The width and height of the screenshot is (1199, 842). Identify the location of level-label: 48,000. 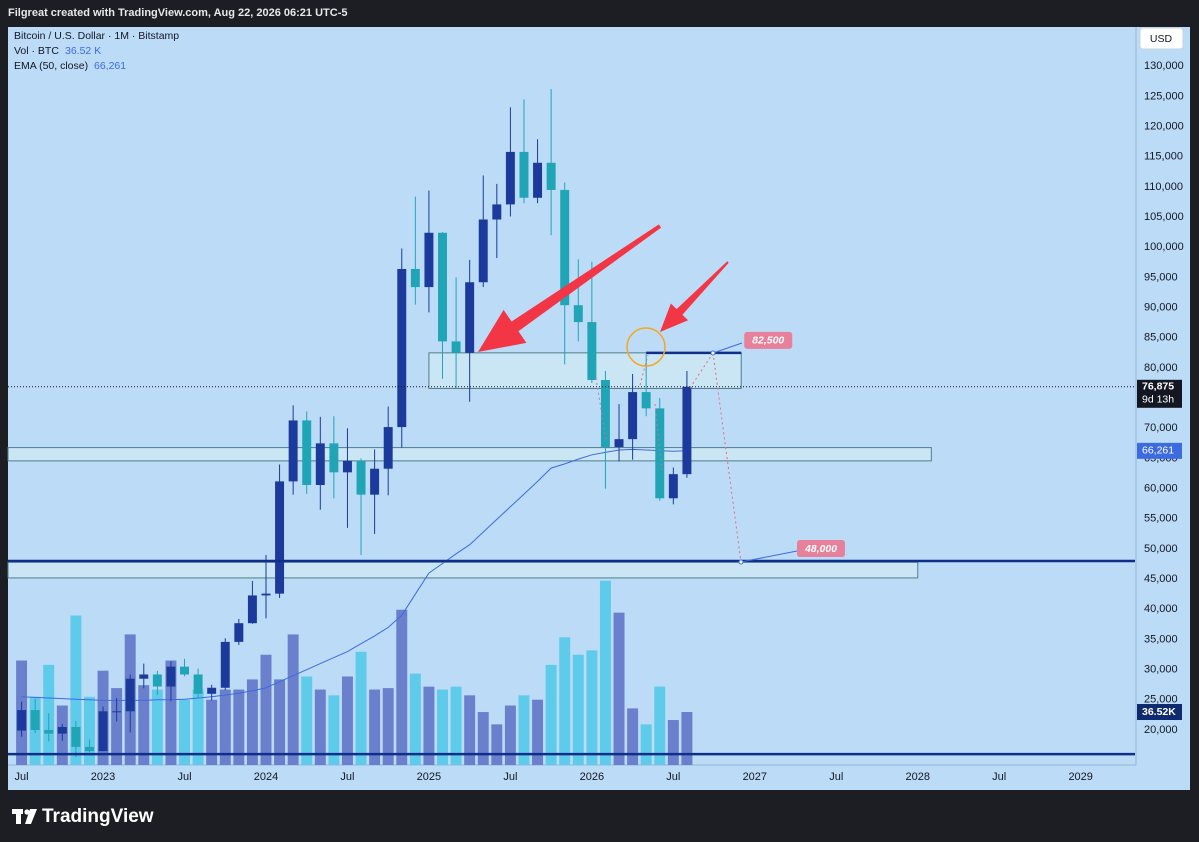
(820, 549).